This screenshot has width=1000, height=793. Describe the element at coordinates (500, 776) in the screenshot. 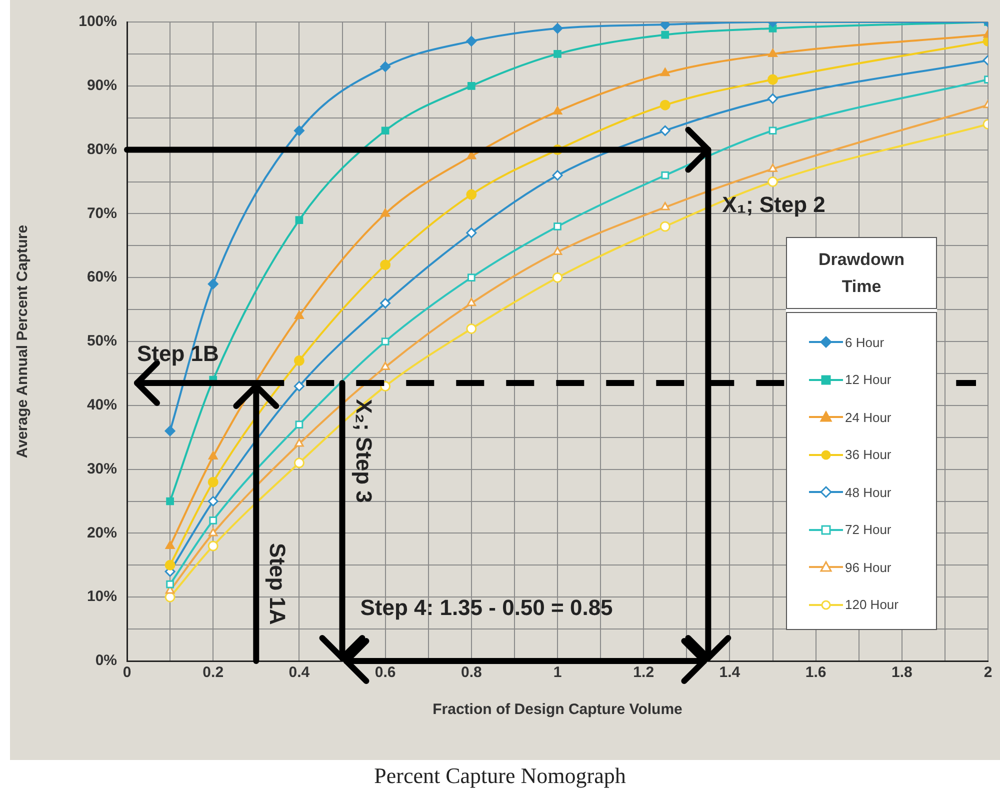

I see `text: Percent Capture Nomograph` at that location.